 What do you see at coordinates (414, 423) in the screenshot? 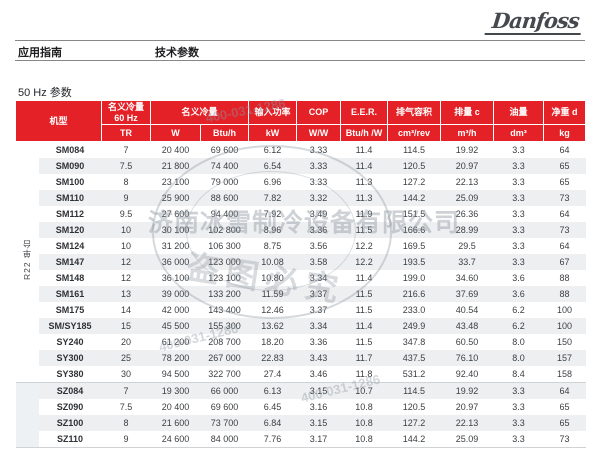
I see `value-cell: 127.2` at bounding box center [414, 423].